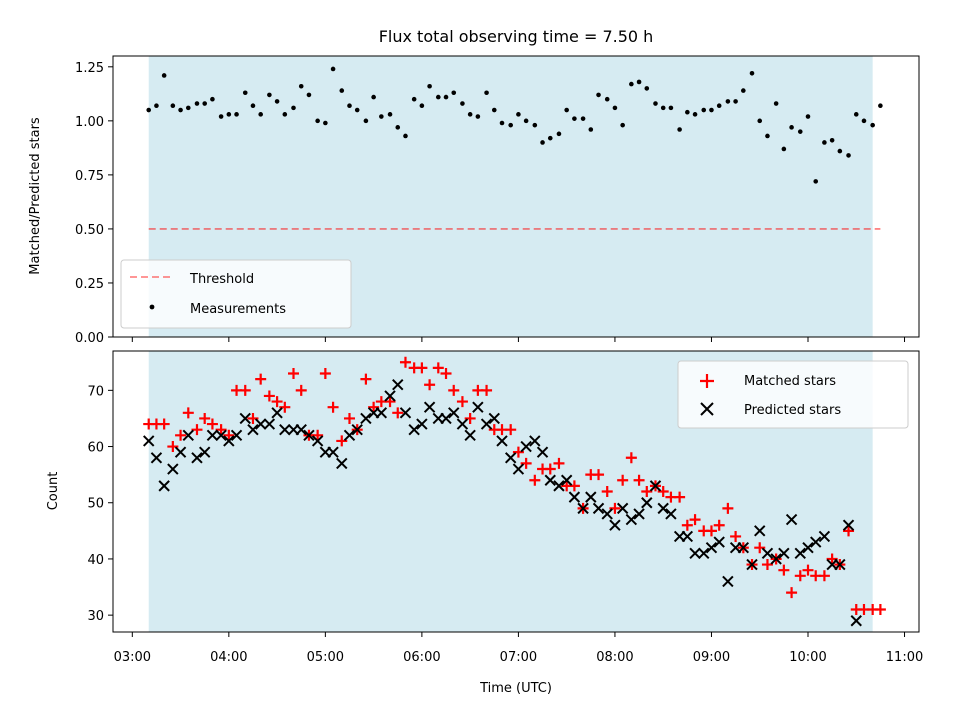 The width and height of the screenshot is (960, 720). I want to click on legend-predicted-swatch, so click(707, 409).